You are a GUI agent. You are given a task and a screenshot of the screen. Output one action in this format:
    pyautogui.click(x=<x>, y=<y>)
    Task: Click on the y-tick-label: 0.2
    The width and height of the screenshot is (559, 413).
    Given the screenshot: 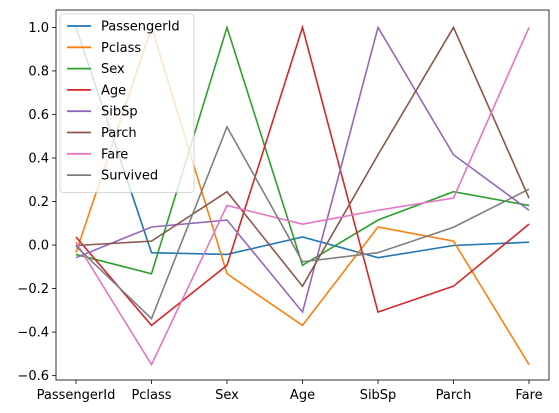 What is the action you would take?
    pyautogui.click(x=38, y=202)
    